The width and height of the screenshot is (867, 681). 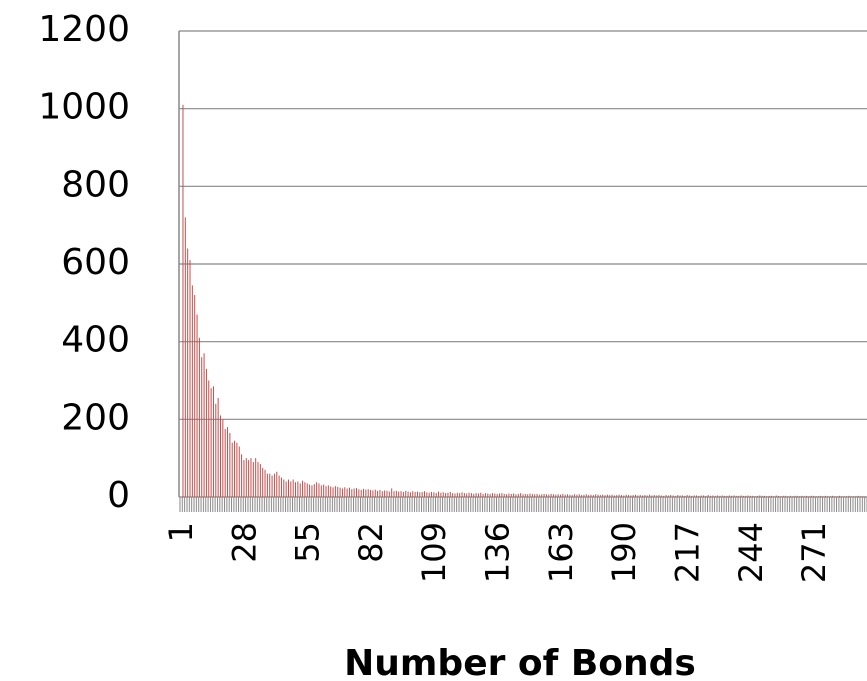 What do you see at coordinates (371, 542) in the screenshot?
I see `x-tick-label: 82` at bounding box center [371, 542].